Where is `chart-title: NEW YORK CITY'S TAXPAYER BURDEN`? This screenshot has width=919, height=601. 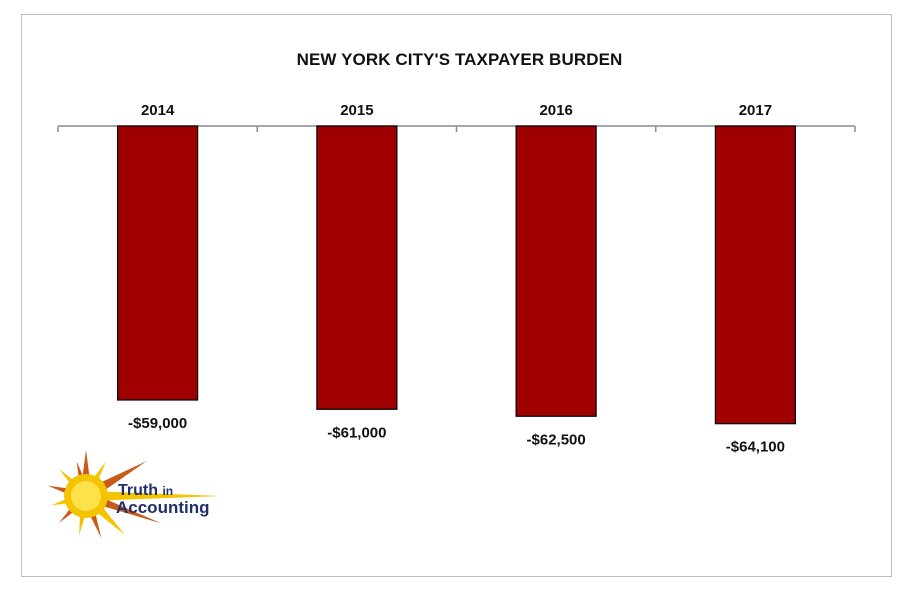
chart-title: NEW YORK CITY'S TAXPAYER BURDEN is located at coordinates (459, 59).